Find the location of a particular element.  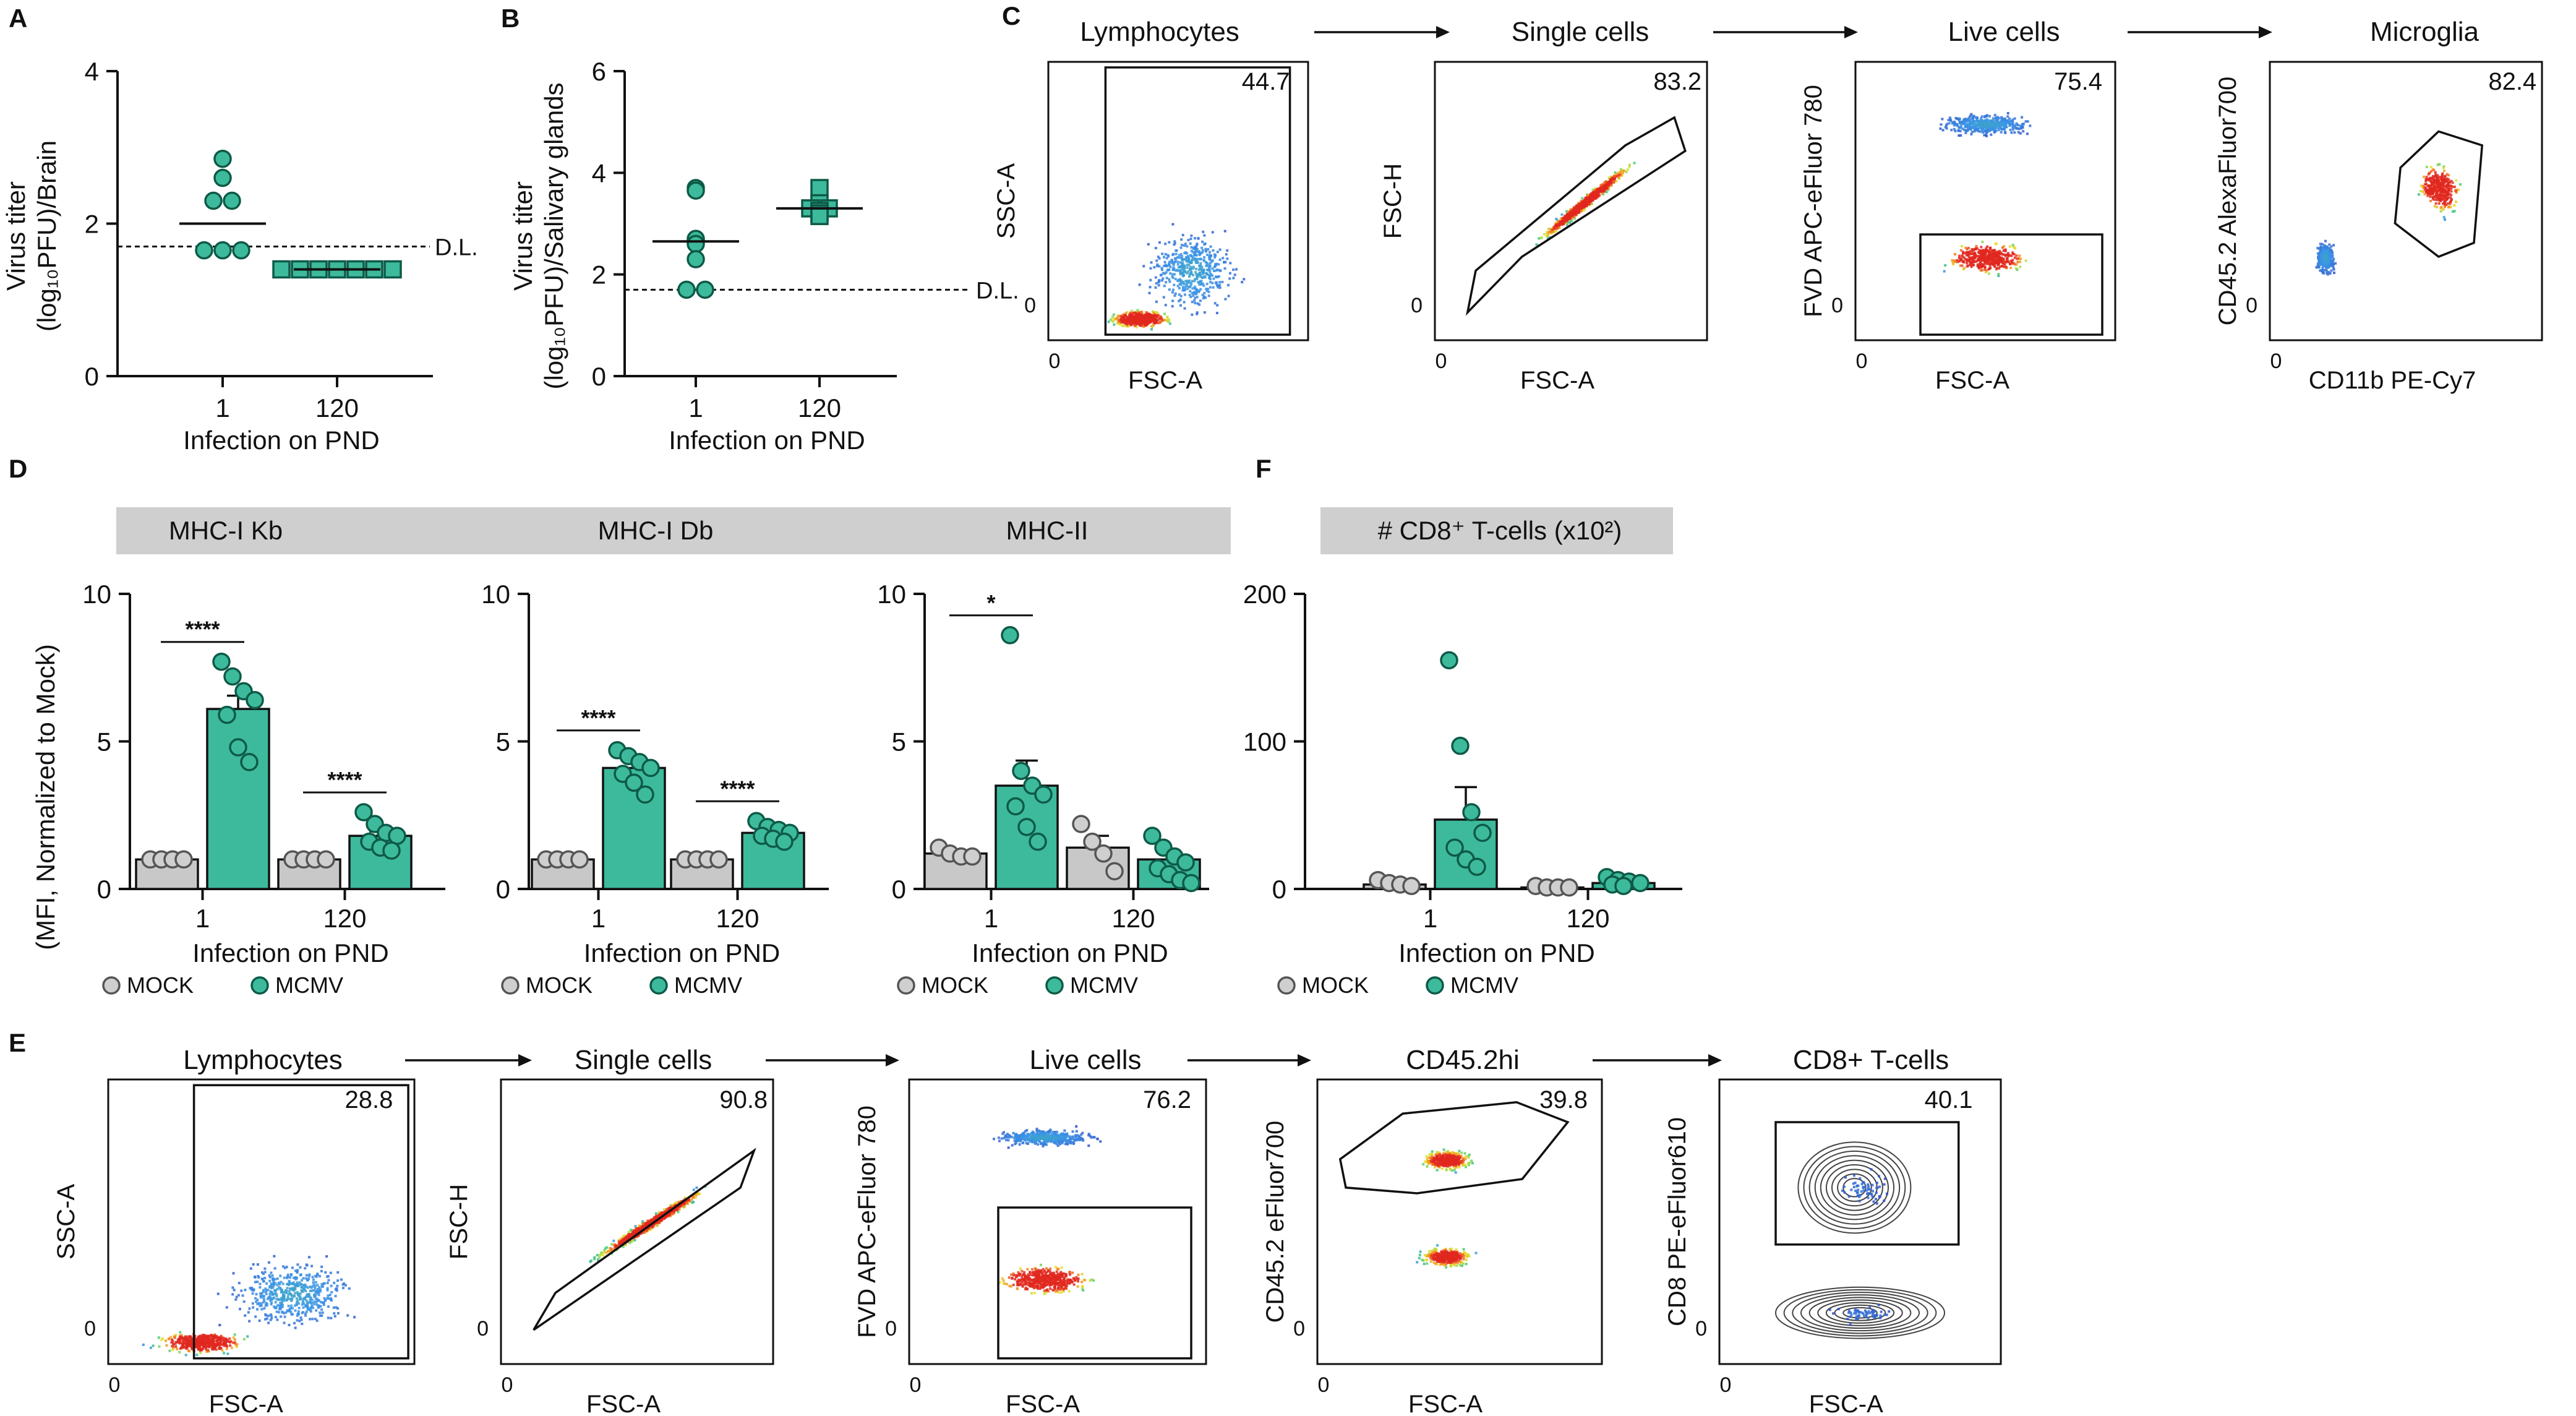

y-tick-label: 10 is located at coordinates (97, 595).